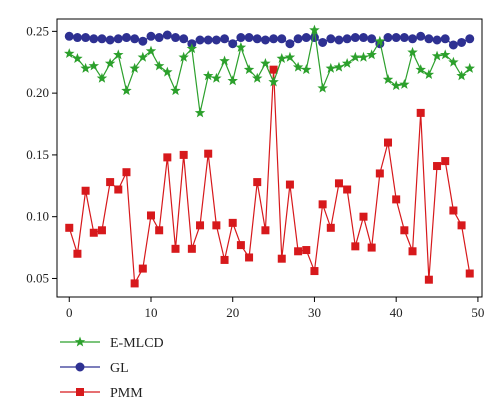 The image size is (500, 413). What do you see at coordinates (396, 312) in the screenshot?
I see `x-tick-label: 40` at bounding box center [396, 312].